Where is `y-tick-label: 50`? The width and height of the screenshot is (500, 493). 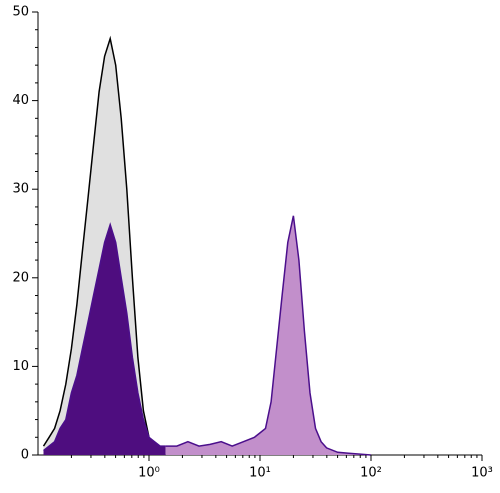
y-tick-label: 50 is located at coordinates (20, 12).